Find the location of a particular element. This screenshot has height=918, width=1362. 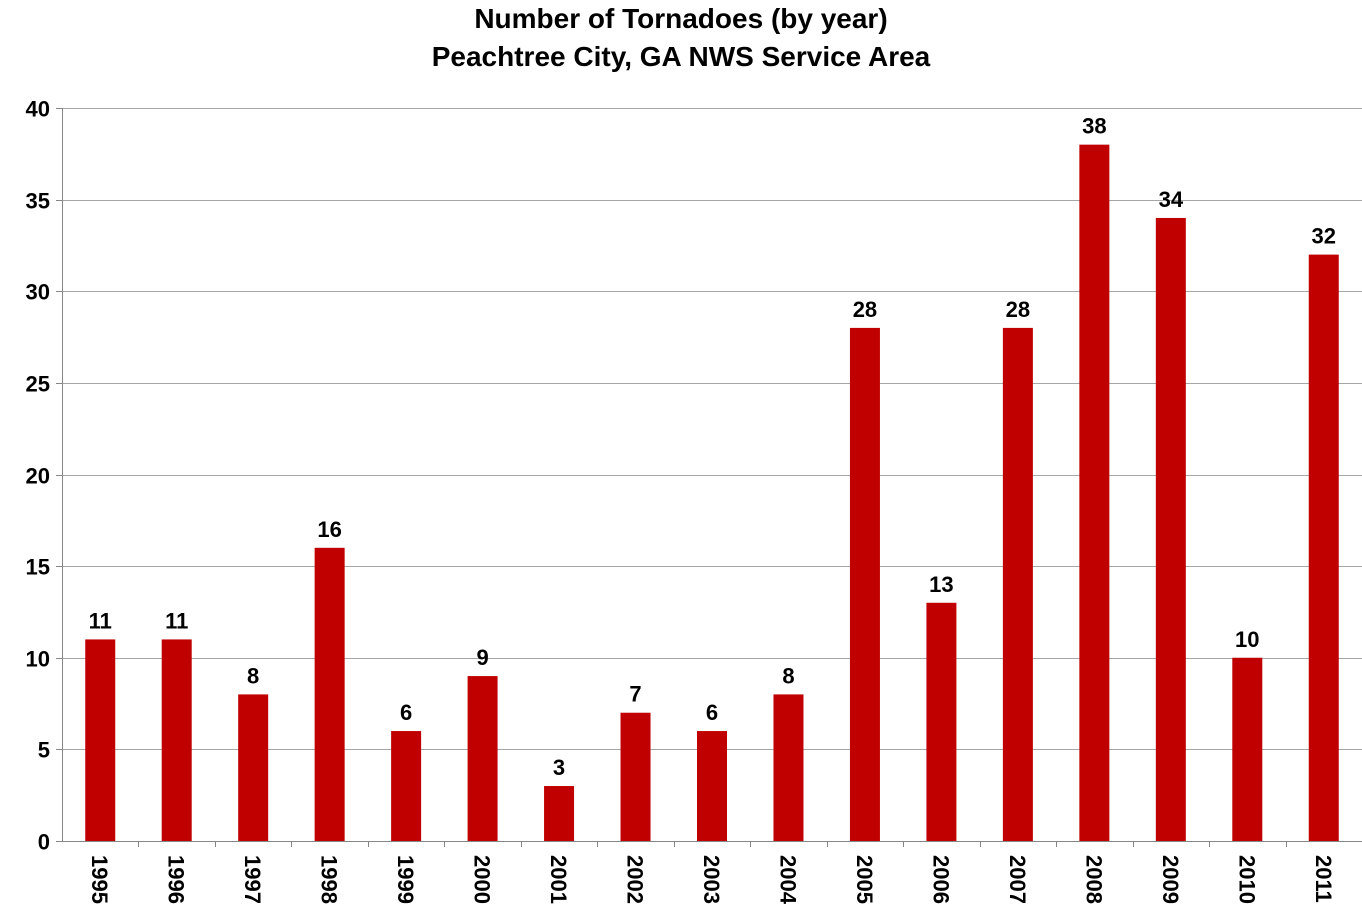

bar-2006 is located at coordinates (941, 721).